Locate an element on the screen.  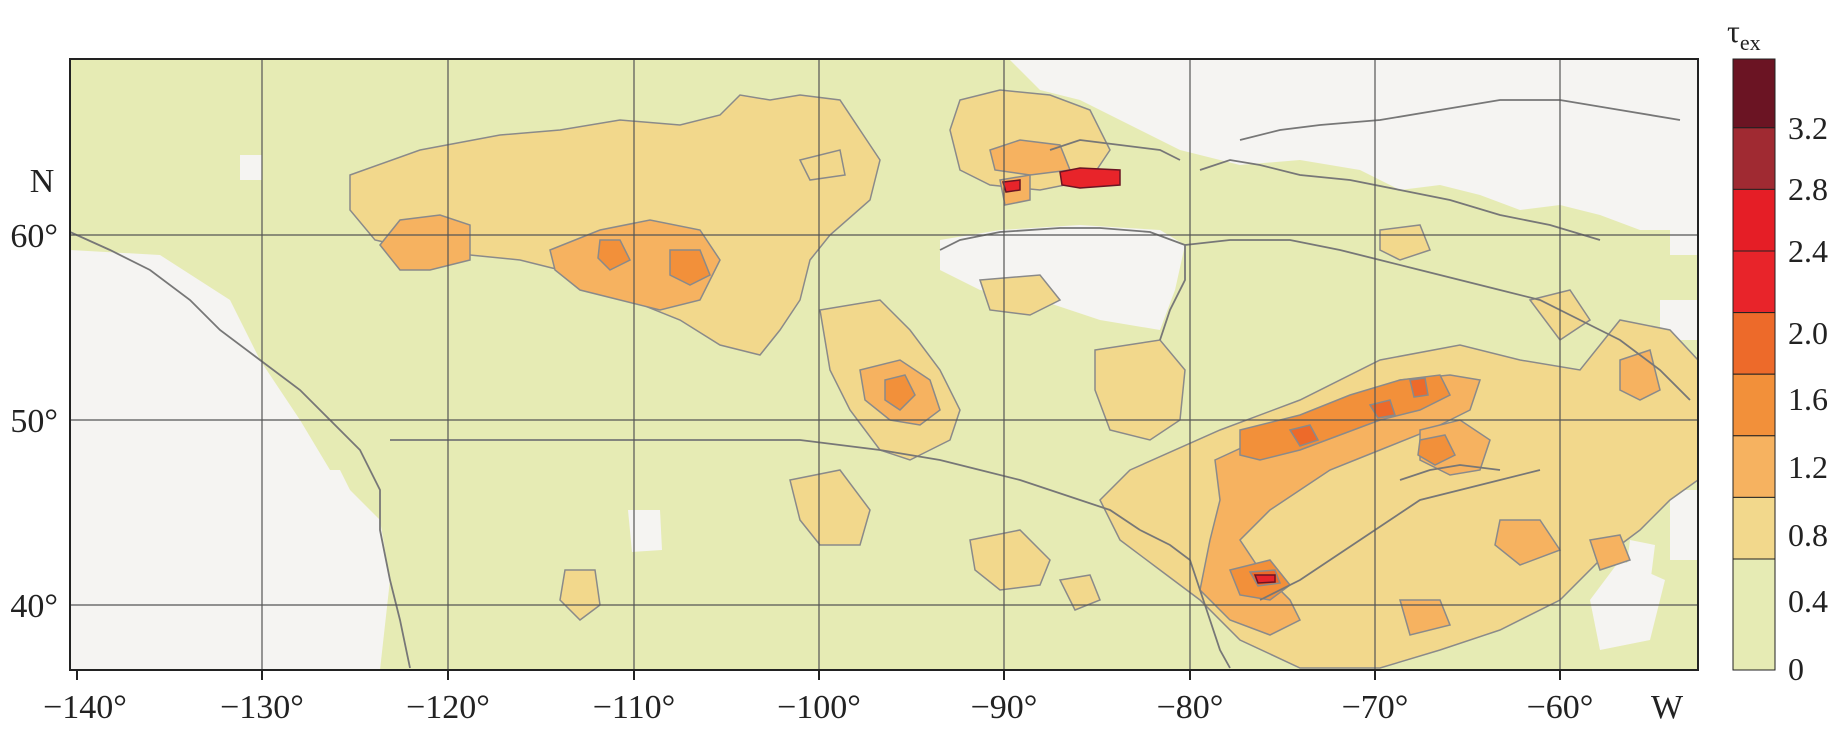
lat-tick-label: 40° is located at coordinates (34, 606).